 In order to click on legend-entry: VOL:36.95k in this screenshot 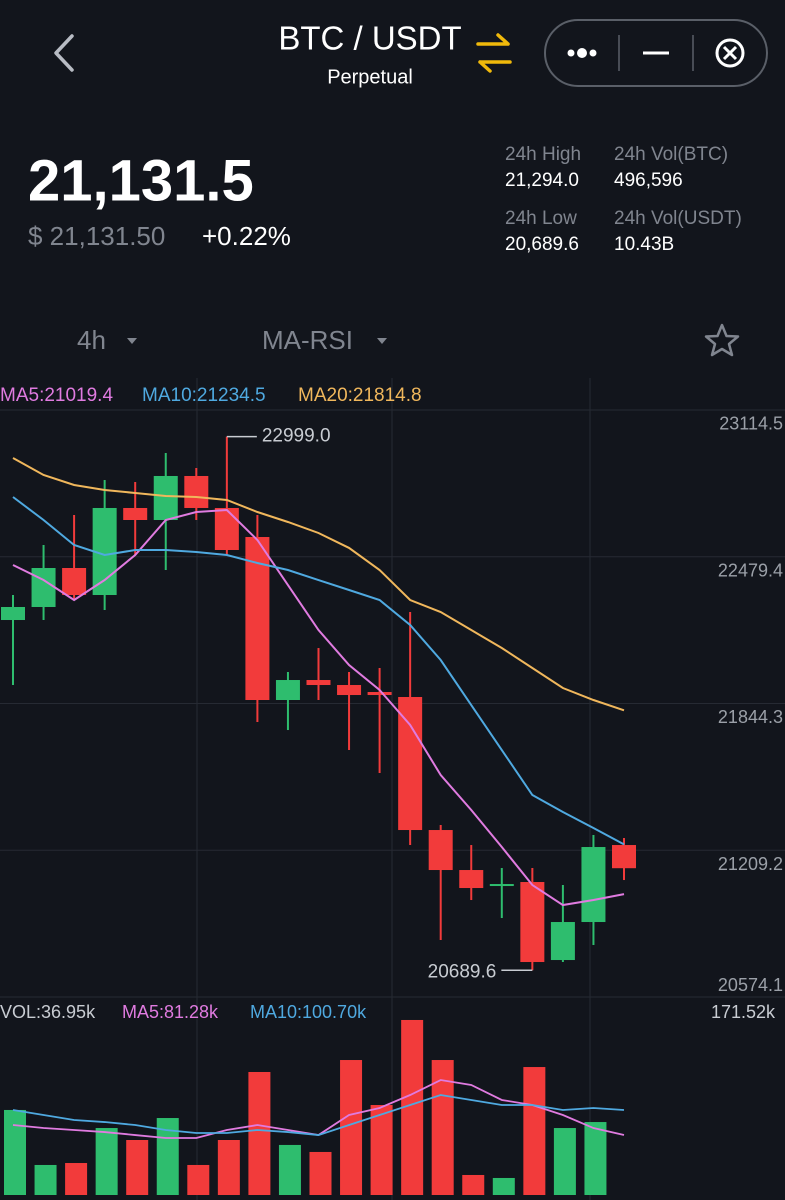, I will do `click(48, 1012)`.